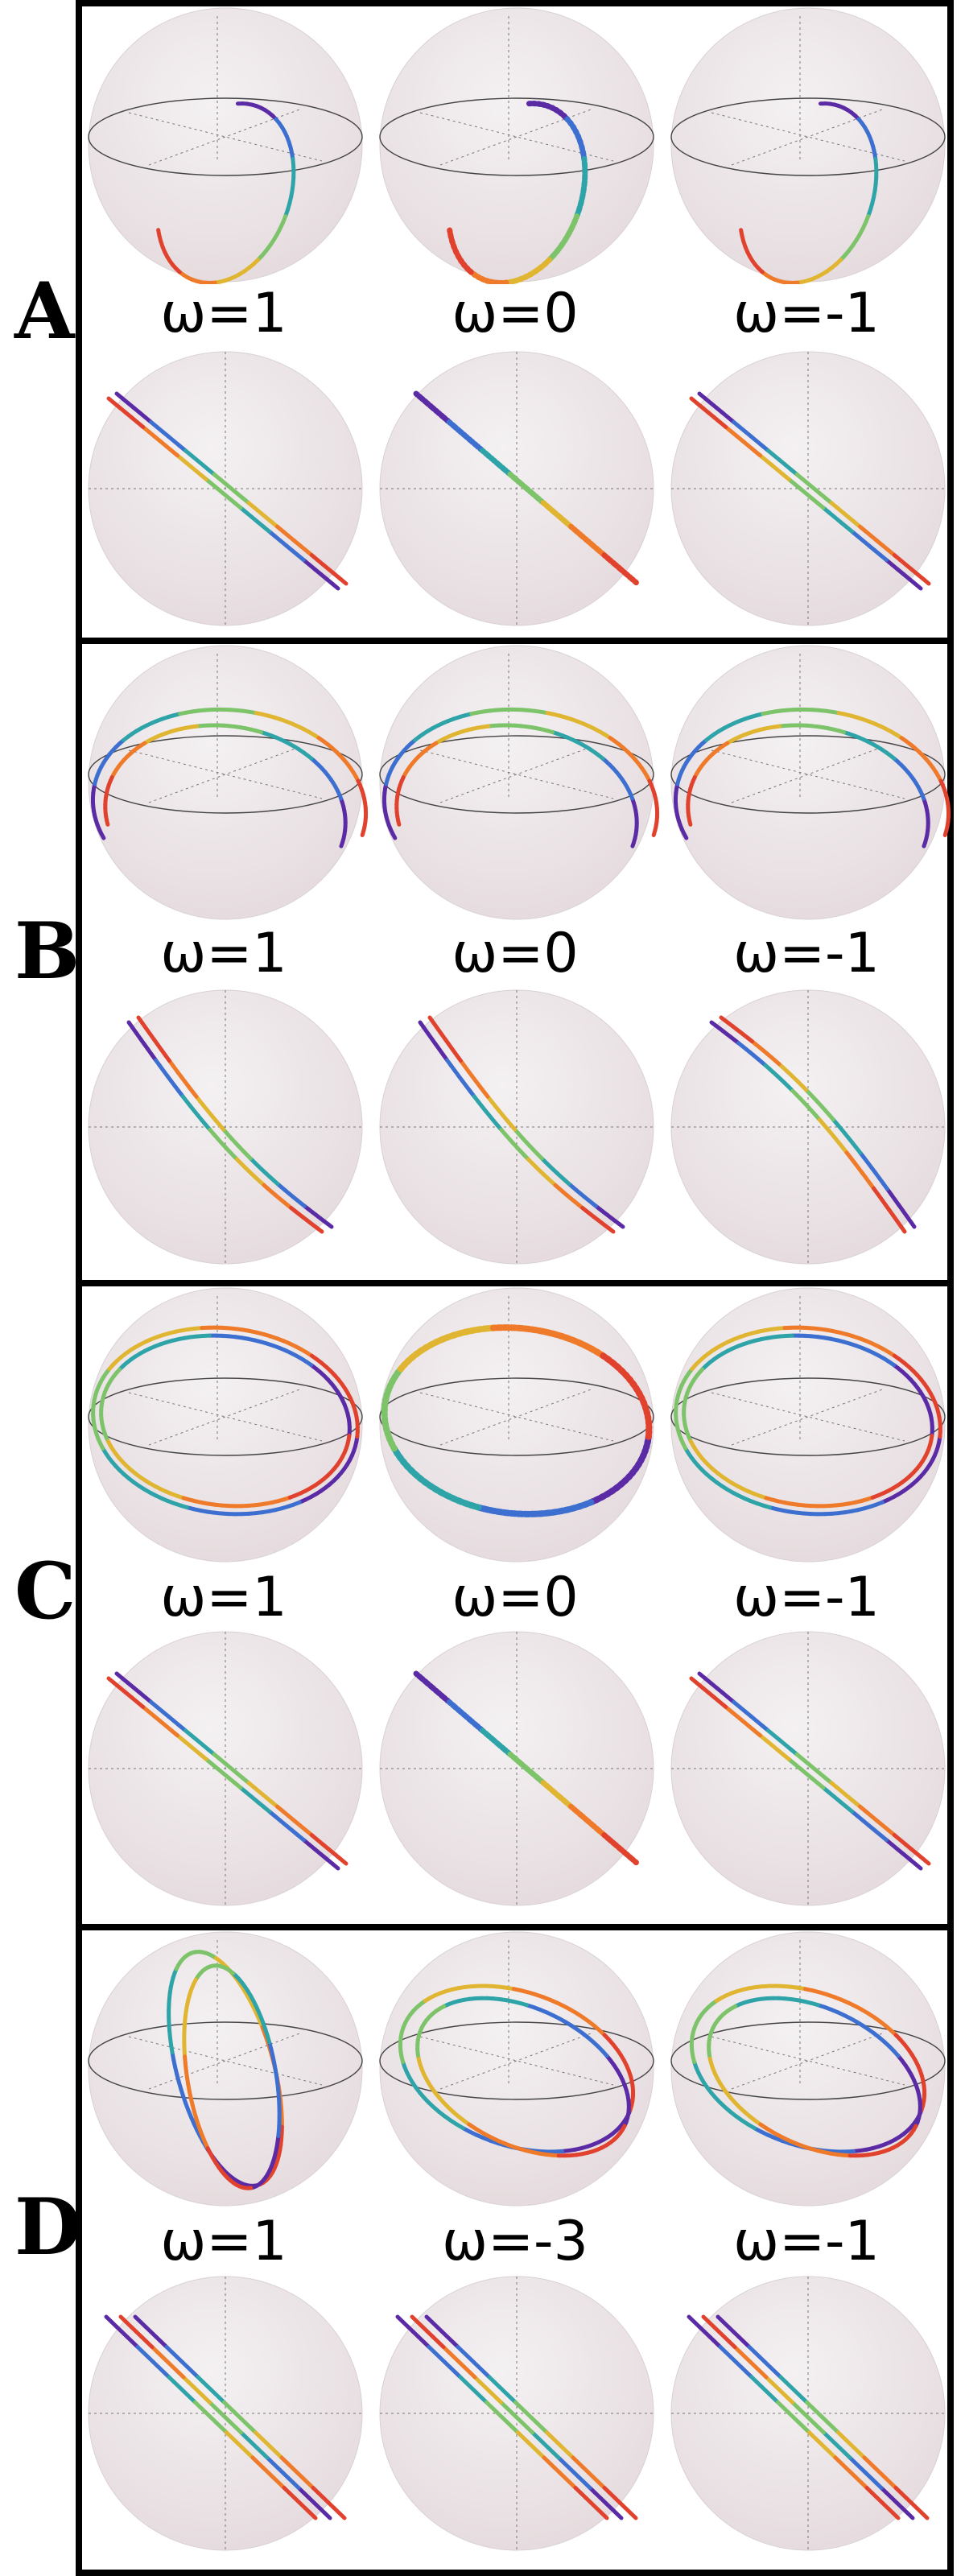  Describe the element at coordinates (806, 953) in the screenshot. I see `omega-label-b-3: ω=-1` at that location.